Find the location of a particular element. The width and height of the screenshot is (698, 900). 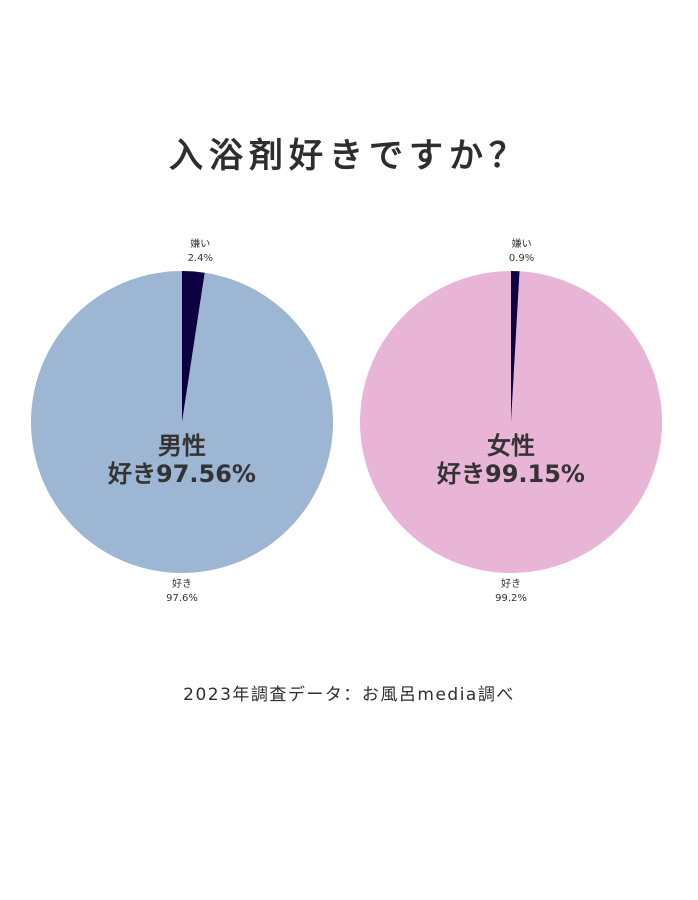

slice-label-dislike-male: 嫌い is located at coordinates (200, 243).